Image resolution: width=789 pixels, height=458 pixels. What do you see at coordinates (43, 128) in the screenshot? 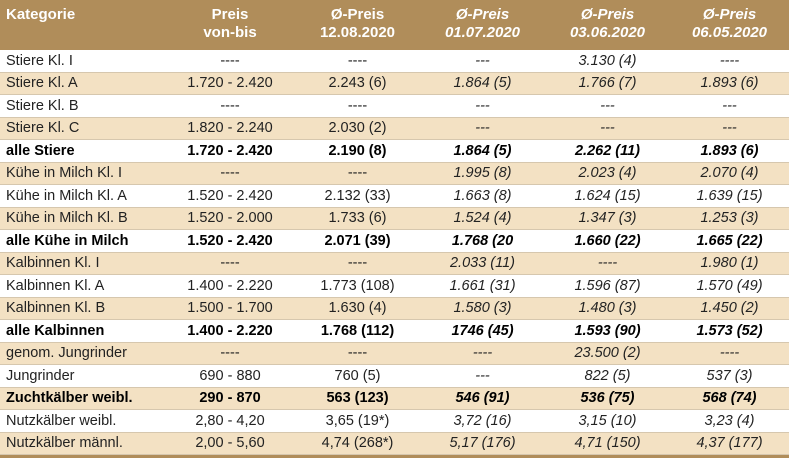
I see `table-cell: Stiere Kl. C` at bounding box center [43, 128].